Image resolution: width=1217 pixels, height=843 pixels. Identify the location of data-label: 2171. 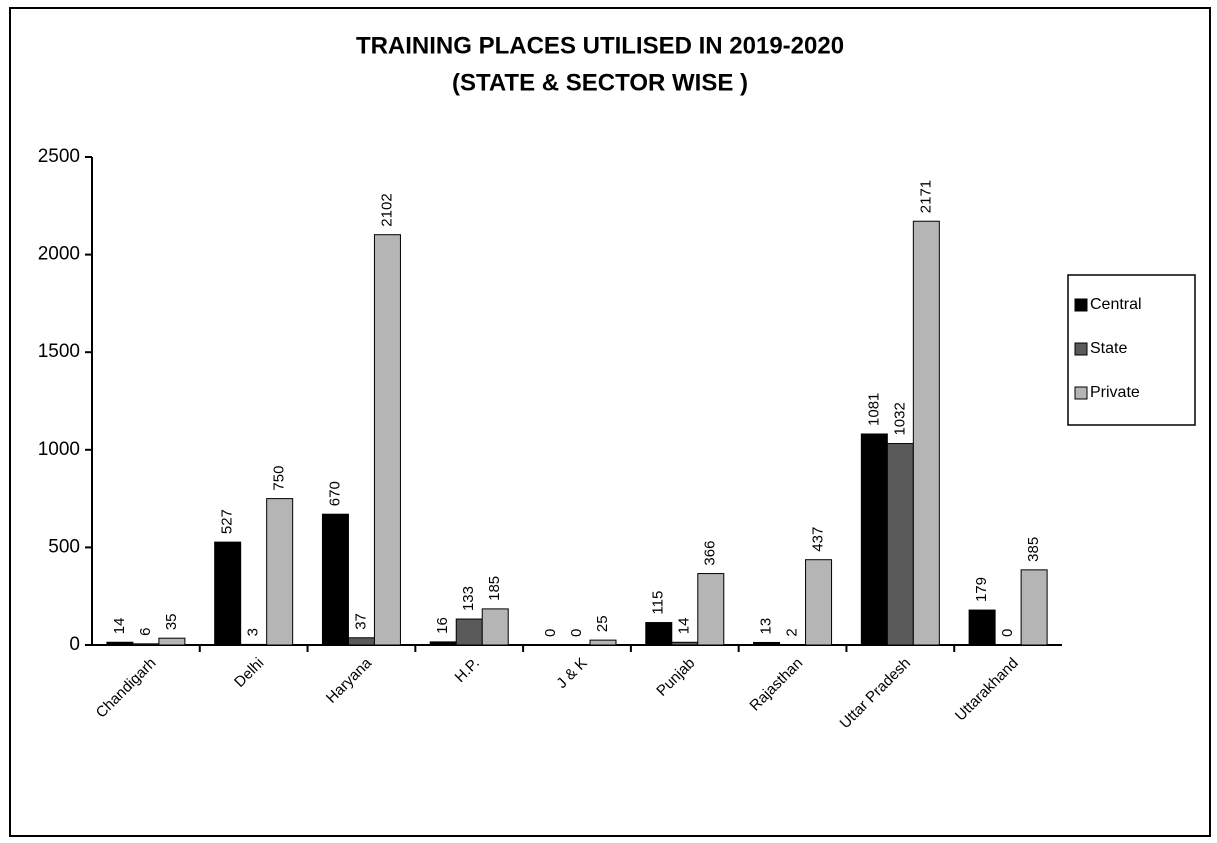
(925, 196).